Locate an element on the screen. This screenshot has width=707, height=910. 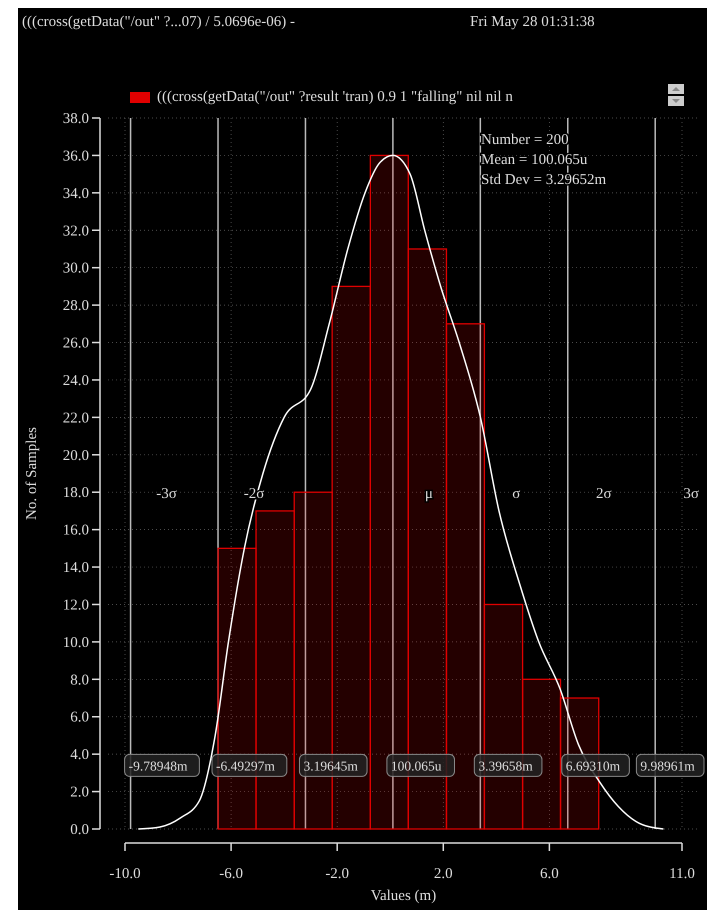
ref-line-label: 2σ is located at coordinates (604, 494).